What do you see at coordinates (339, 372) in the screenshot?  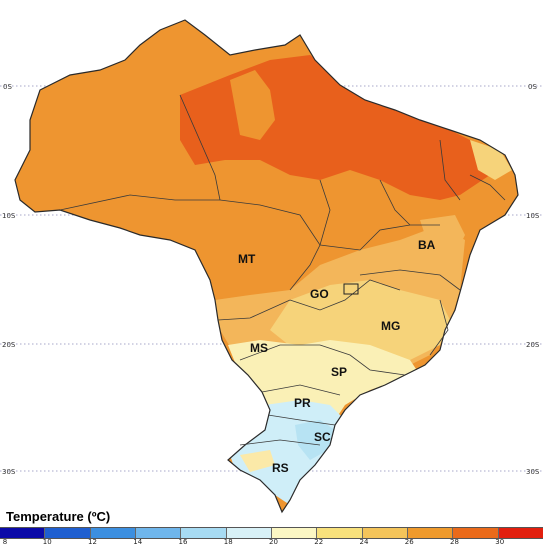 I see `state-label-sp: SP` at bounding box center [339, 372].